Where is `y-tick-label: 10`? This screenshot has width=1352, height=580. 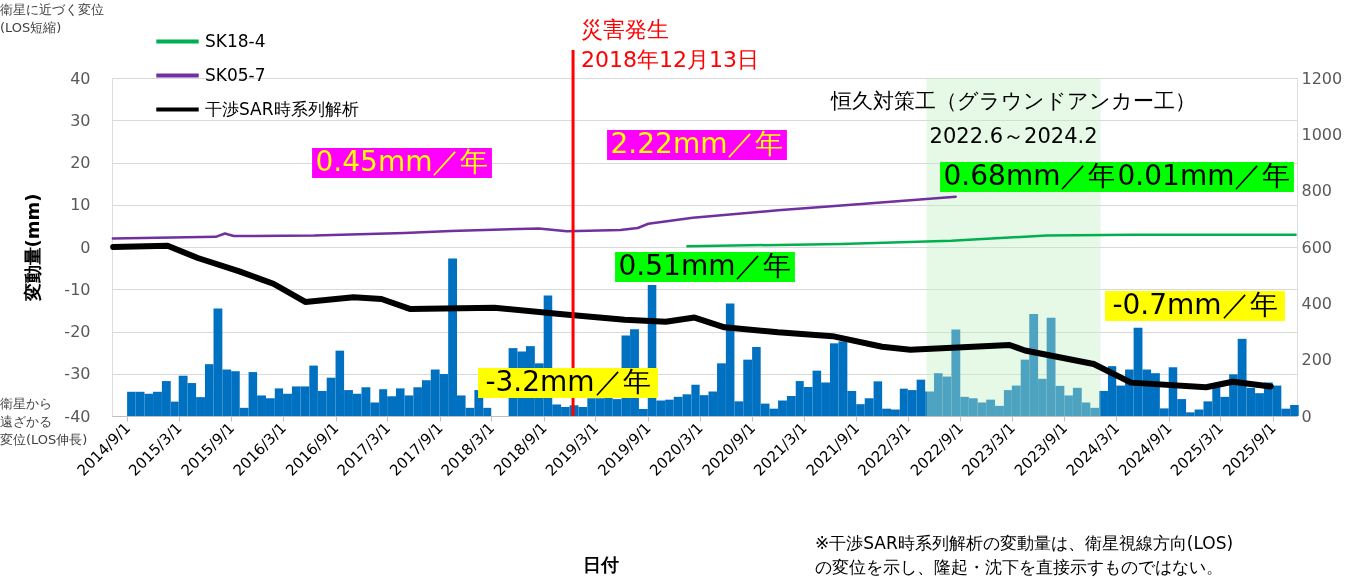 y-tick-label: 10 is located at coordinates (80, 205).